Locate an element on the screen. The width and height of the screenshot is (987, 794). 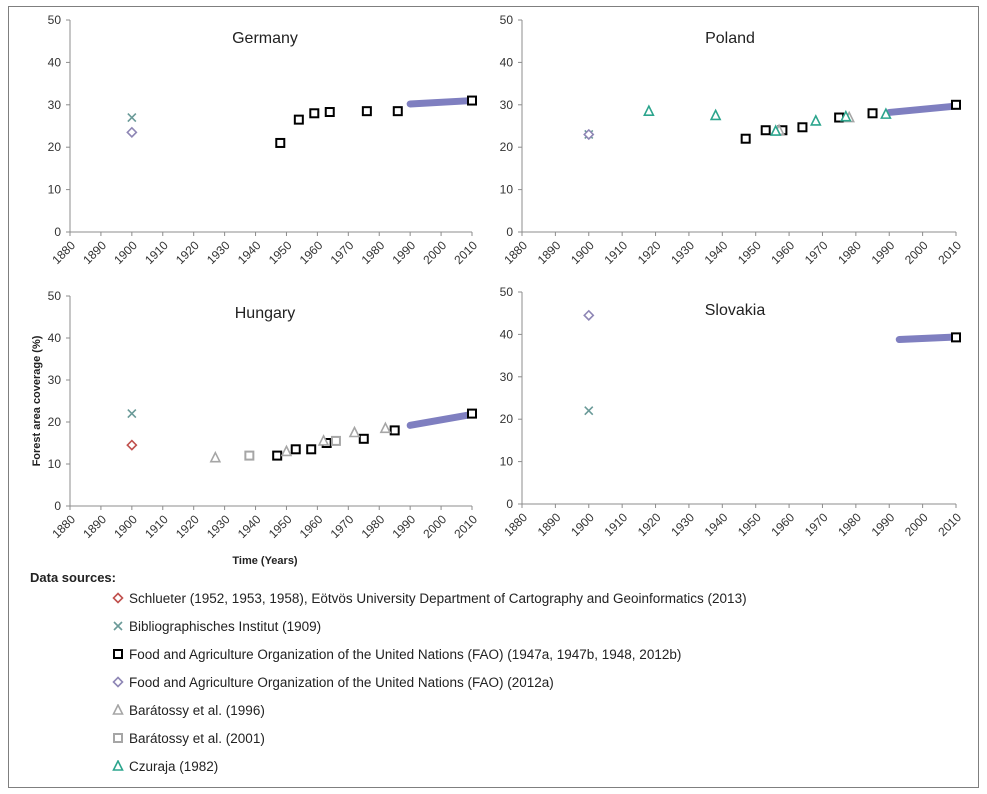
legend-label: Czuraja (1982) is located at coordinates (174, 766).